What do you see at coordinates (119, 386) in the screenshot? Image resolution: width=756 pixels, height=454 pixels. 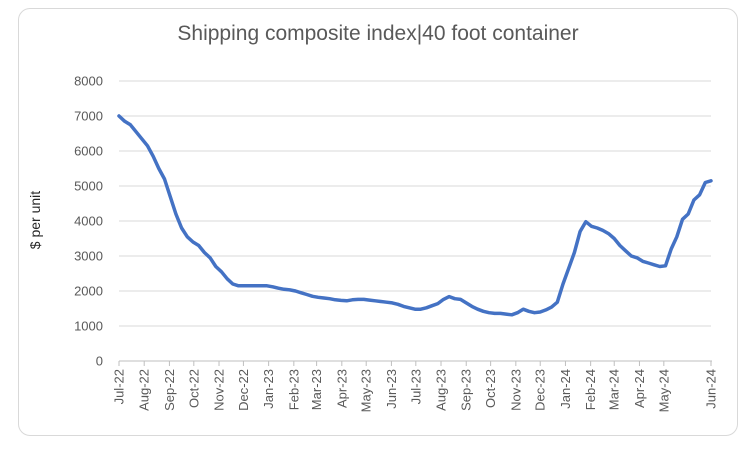 I see `x-tick-label: Jul-22` at bounding box center [119, 386].